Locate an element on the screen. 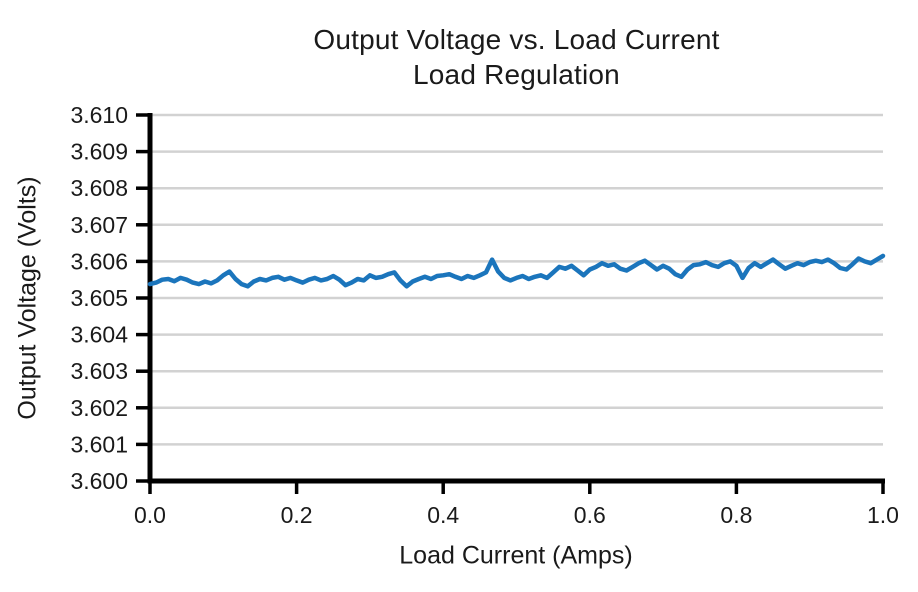 Image resolution: width=918 pixels, height=592 pixels. x-tick-label: 0.8 is located at coordinates (736, 515).